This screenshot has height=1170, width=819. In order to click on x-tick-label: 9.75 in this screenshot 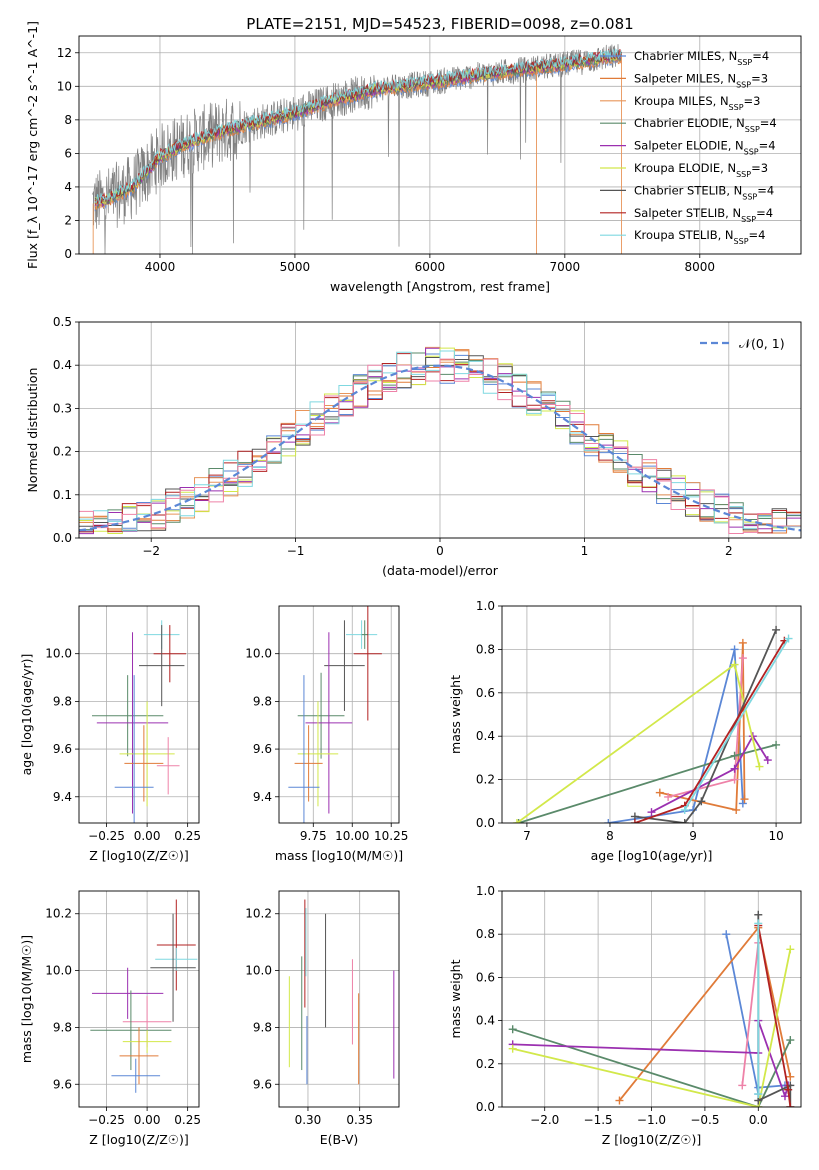, I will do `click(313, 836)`.